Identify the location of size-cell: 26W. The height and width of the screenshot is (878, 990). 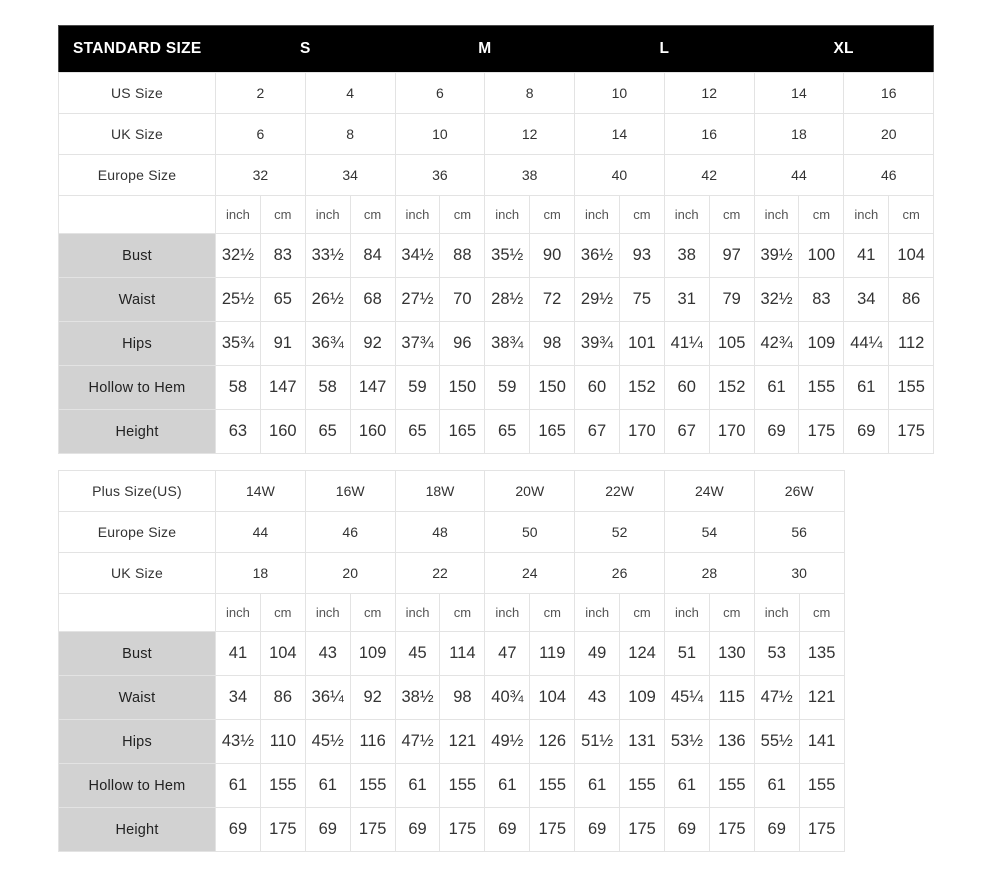
(799, 491).